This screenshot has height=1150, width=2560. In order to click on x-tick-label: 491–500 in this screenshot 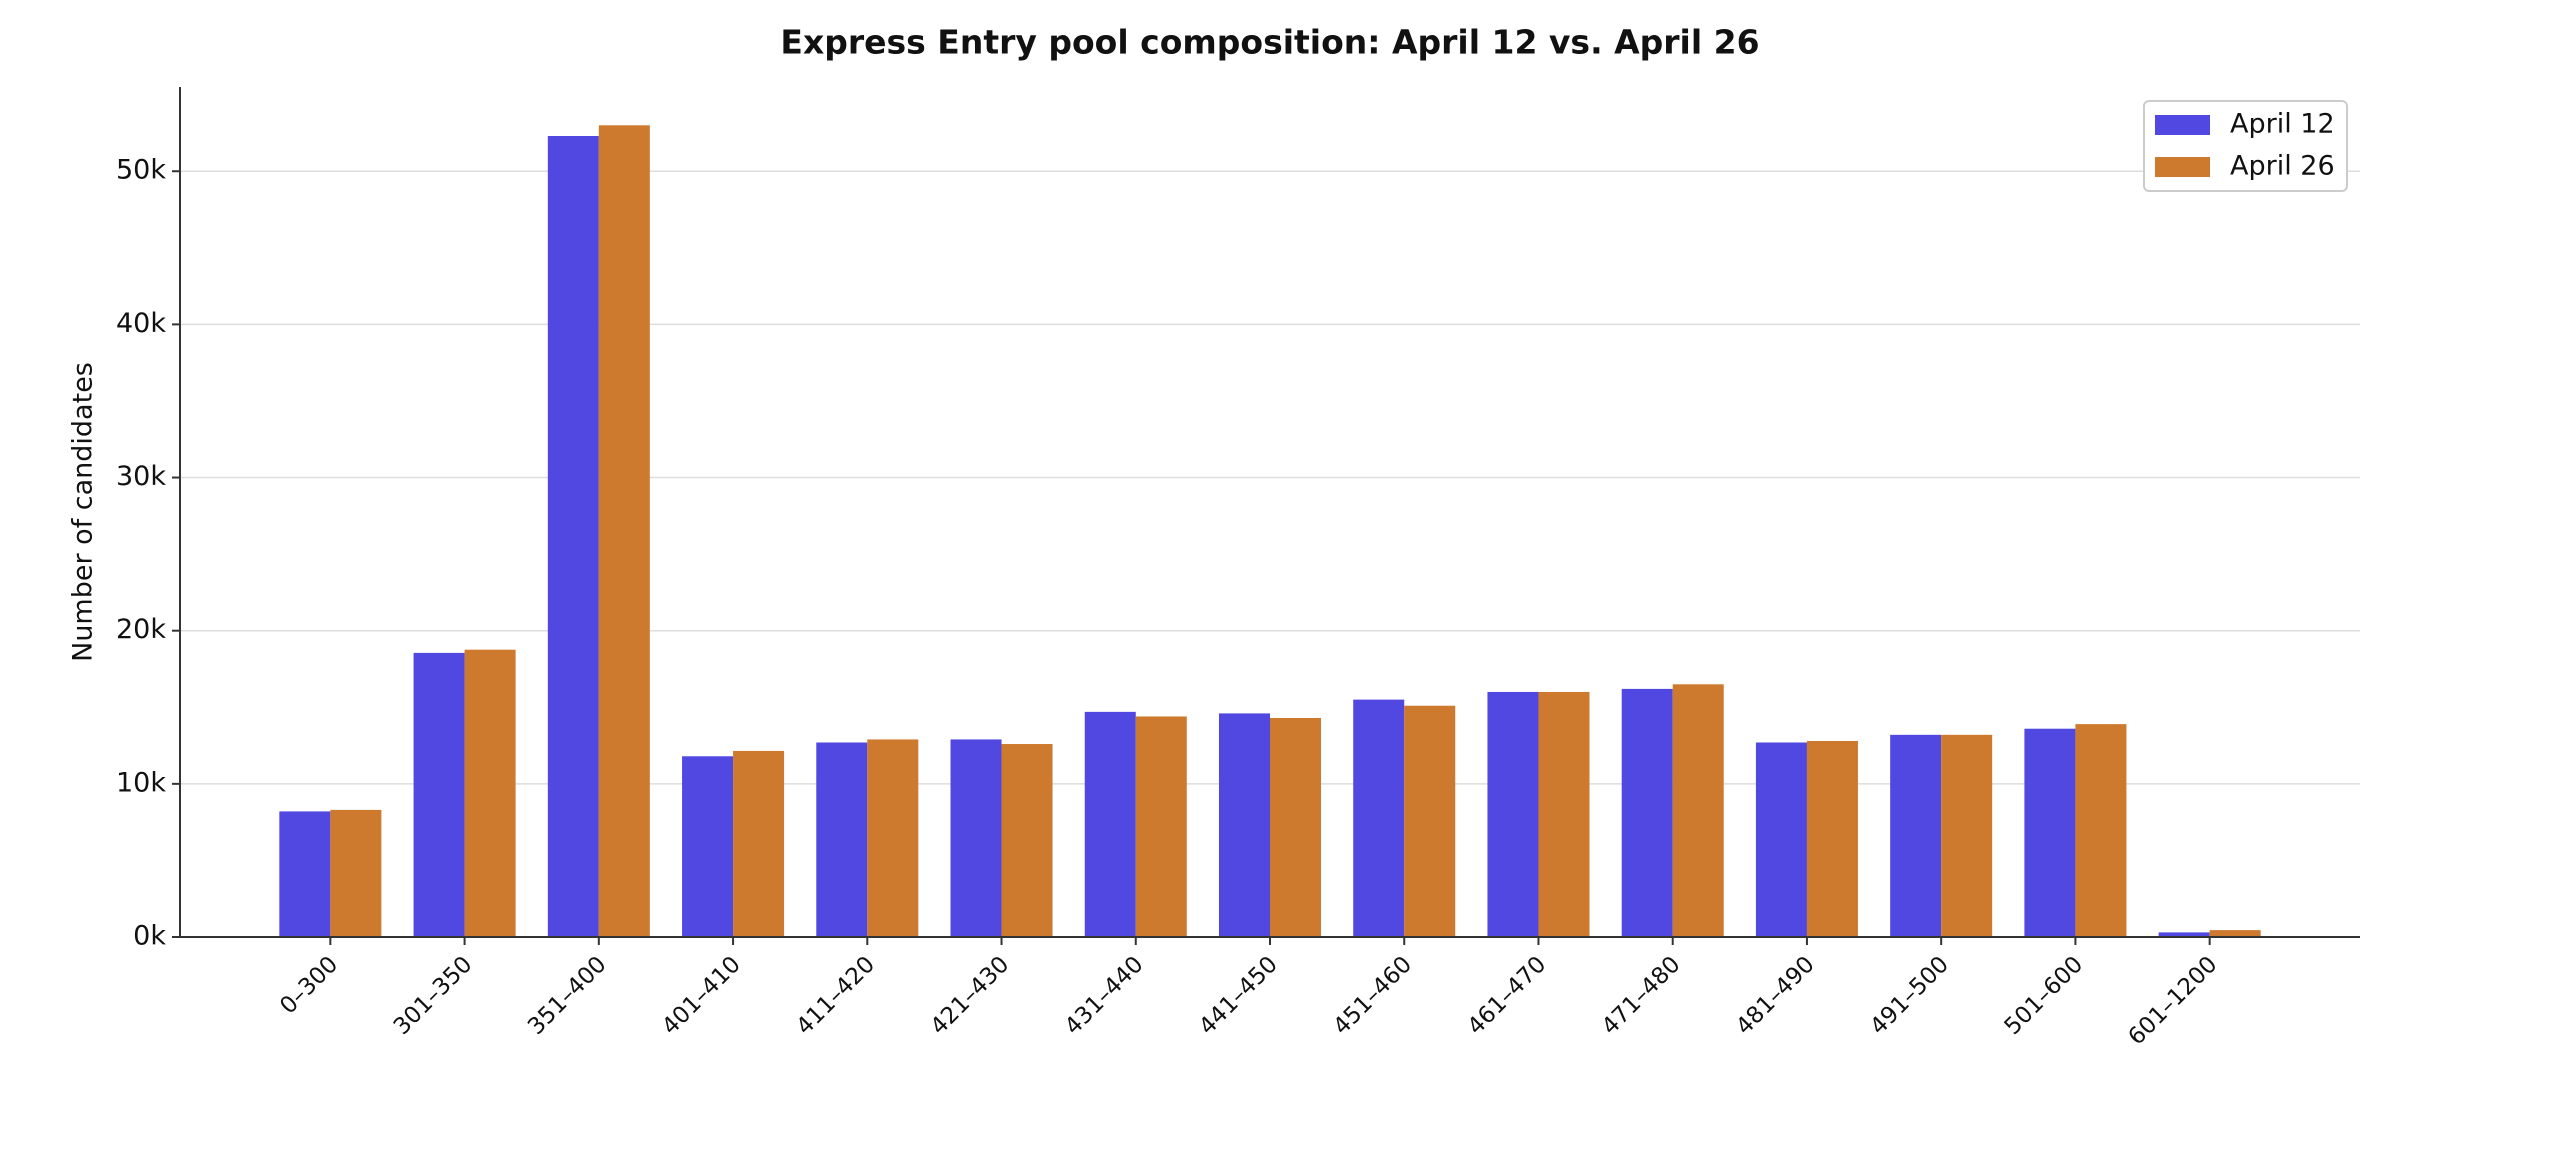, I will do `click(1909, 995)`.